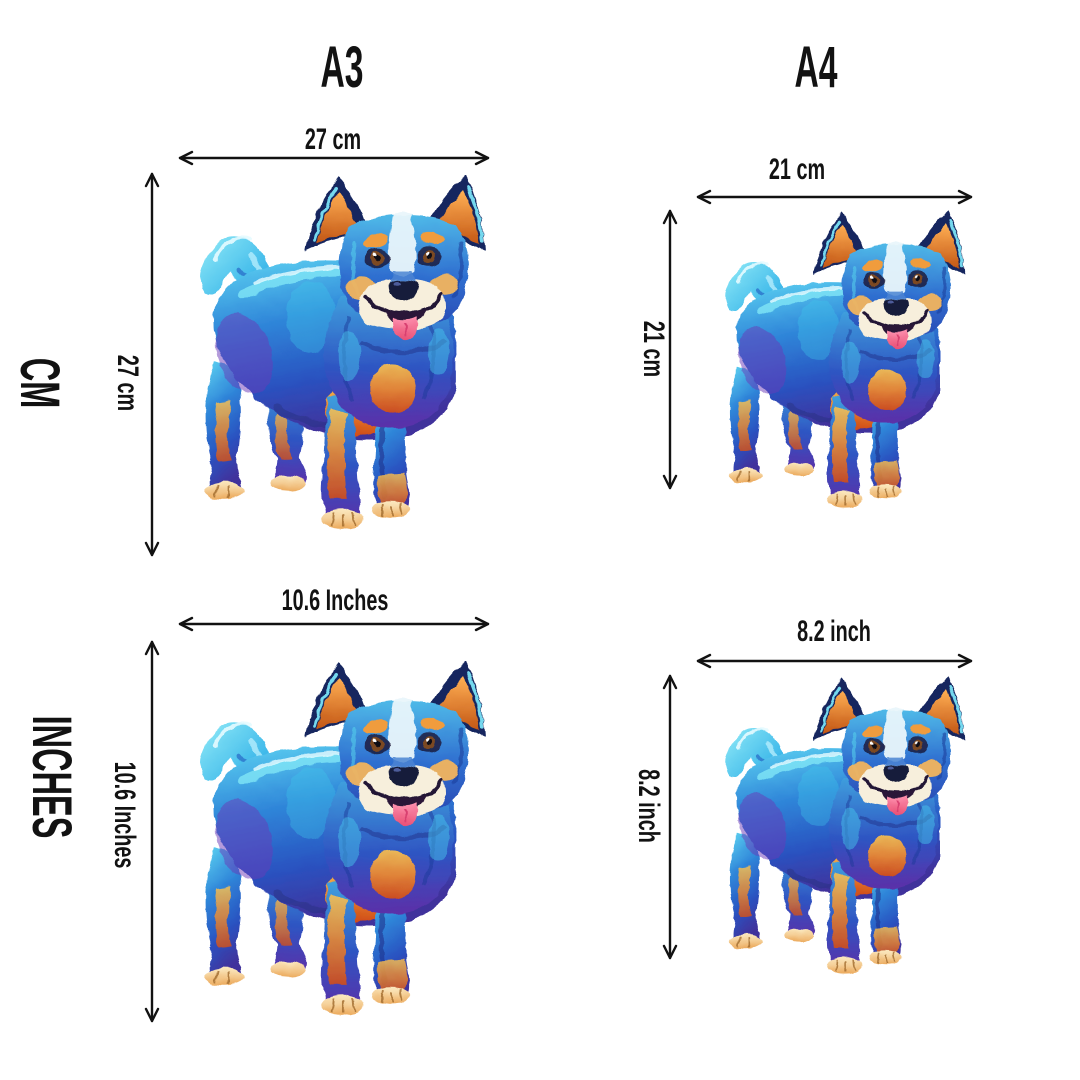 Image resolution: width=1080 pixels, height=1080 pixels. Describe the element at coordinates (127, 383) in the screenshot. I see `height-dimension-label: 27 cm` at that location.